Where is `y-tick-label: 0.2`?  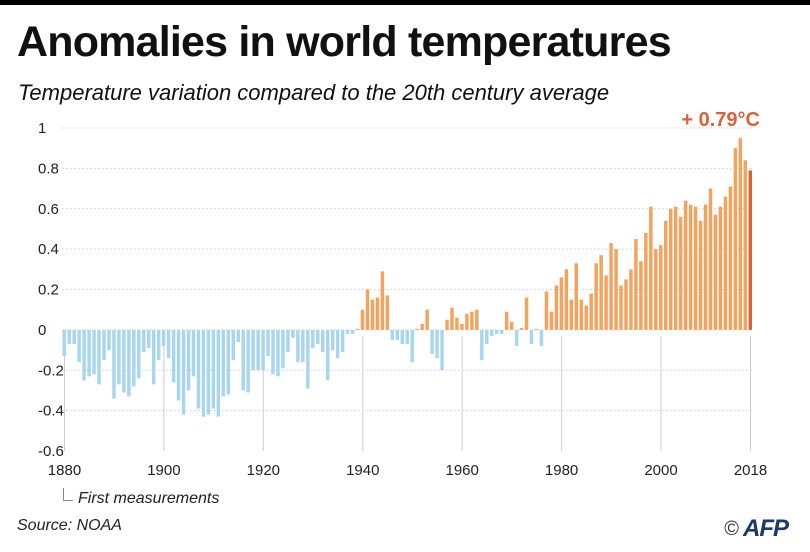
y-tick-label: 0.2 is located at coordinates (48, 290).